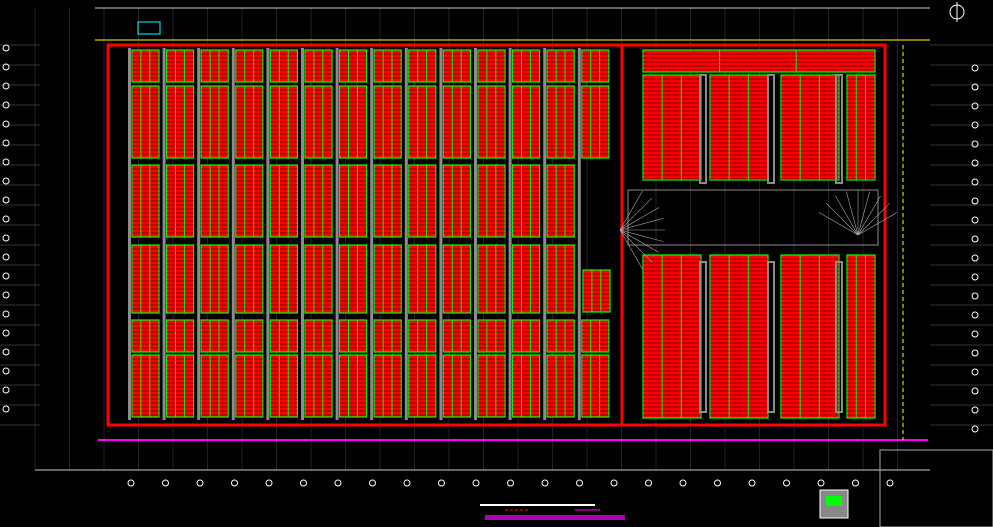 This screenshot has height=527, width=993. I want to click on title-block-stamp, so click(834, 501).